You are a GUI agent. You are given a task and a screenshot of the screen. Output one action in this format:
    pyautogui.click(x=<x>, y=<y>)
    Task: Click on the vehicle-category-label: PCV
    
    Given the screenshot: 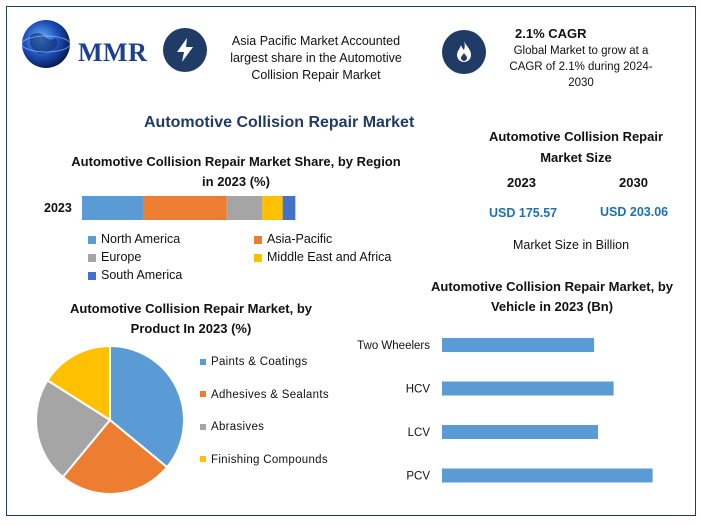 What is the action you would take?
    pyautogui.click(x=418, y=477)
    